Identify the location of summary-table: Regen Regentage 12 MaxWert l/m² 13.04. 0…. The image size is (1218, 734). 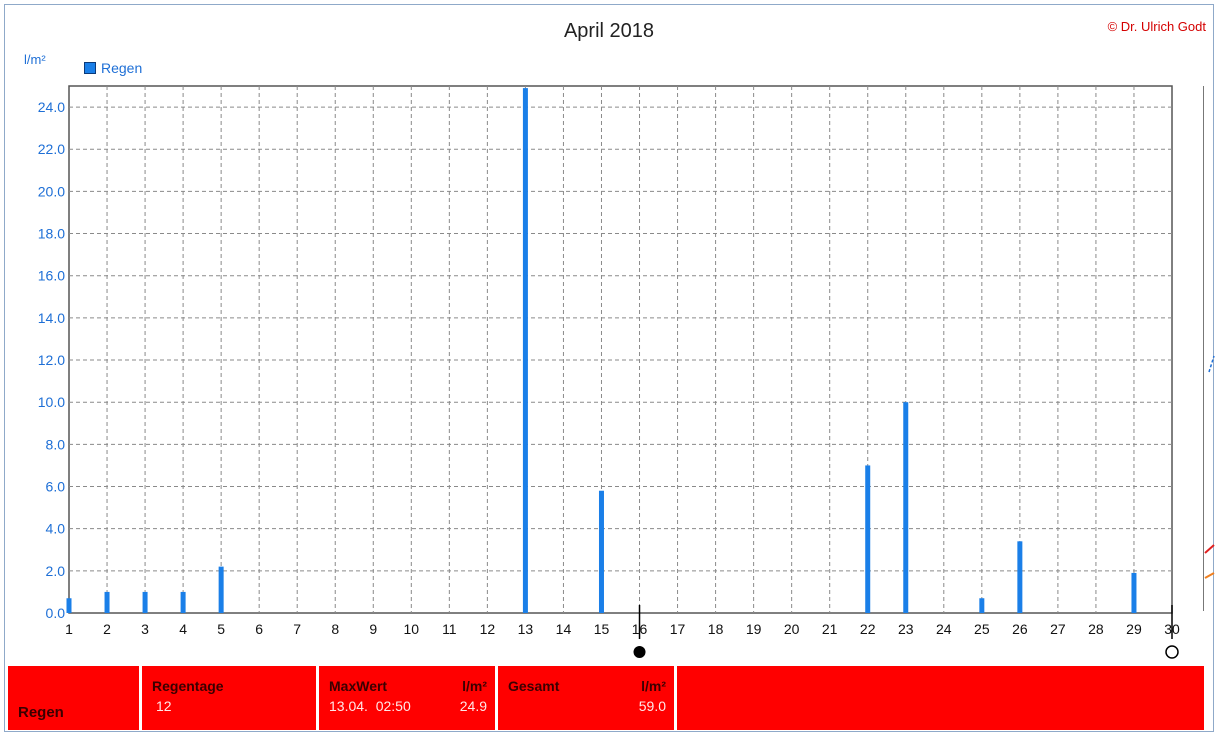
(606, 698).